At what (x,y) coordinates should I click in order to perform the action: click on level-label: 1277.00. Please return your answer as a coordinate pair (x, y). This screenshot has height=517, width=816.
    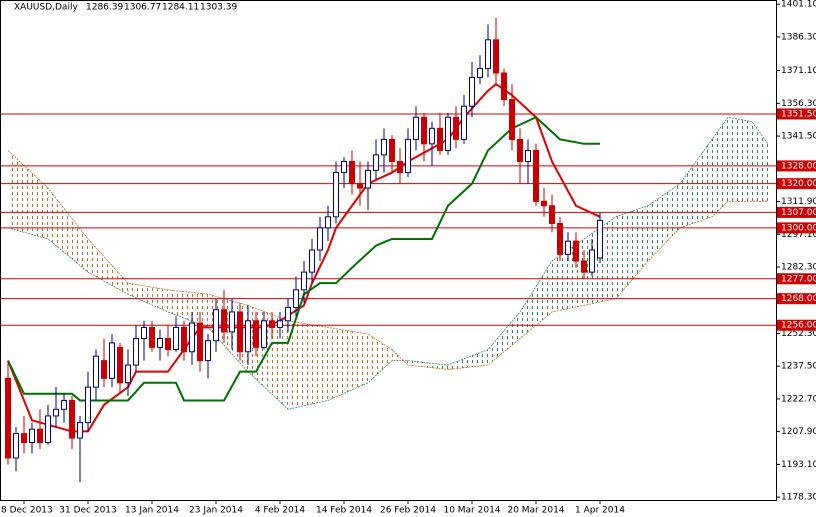
    Looking at the image, I should click on (798, 279).